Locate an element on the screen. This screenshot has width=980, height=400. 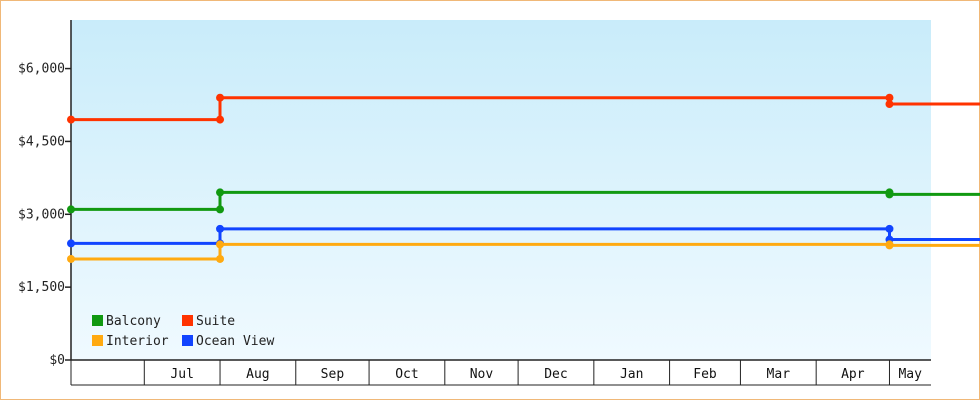
series-suite is located at coordinates (523, 108).